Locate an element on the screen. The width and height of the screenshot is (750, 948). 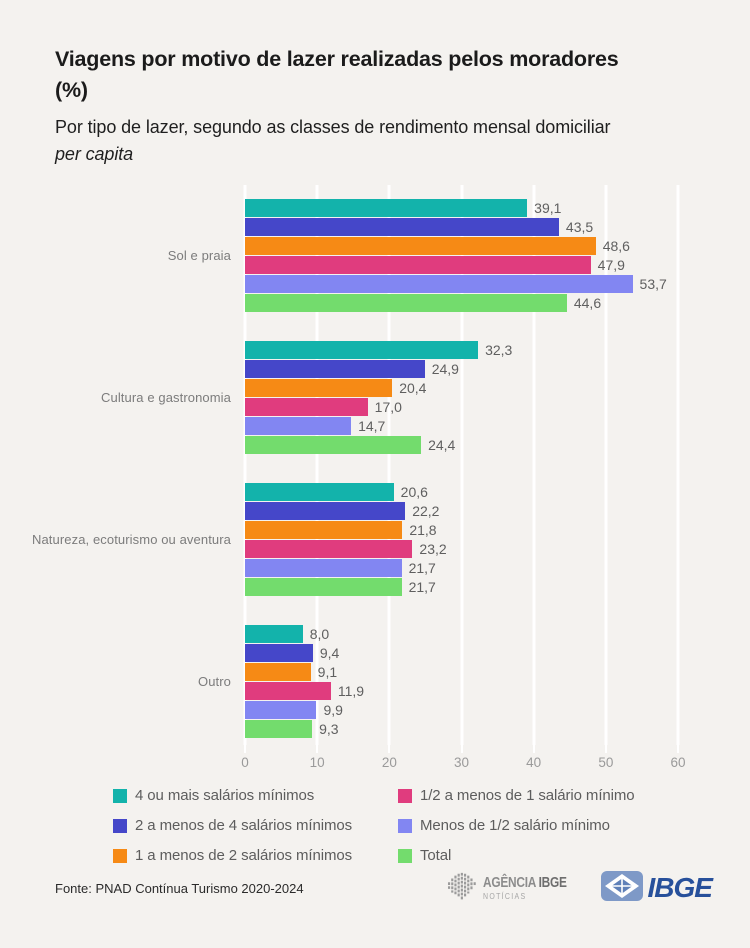
agencia-ibge-noticias-logo: AGÊNCIA IBGE NOTÍCIAS is located at coordinates (516, 888).